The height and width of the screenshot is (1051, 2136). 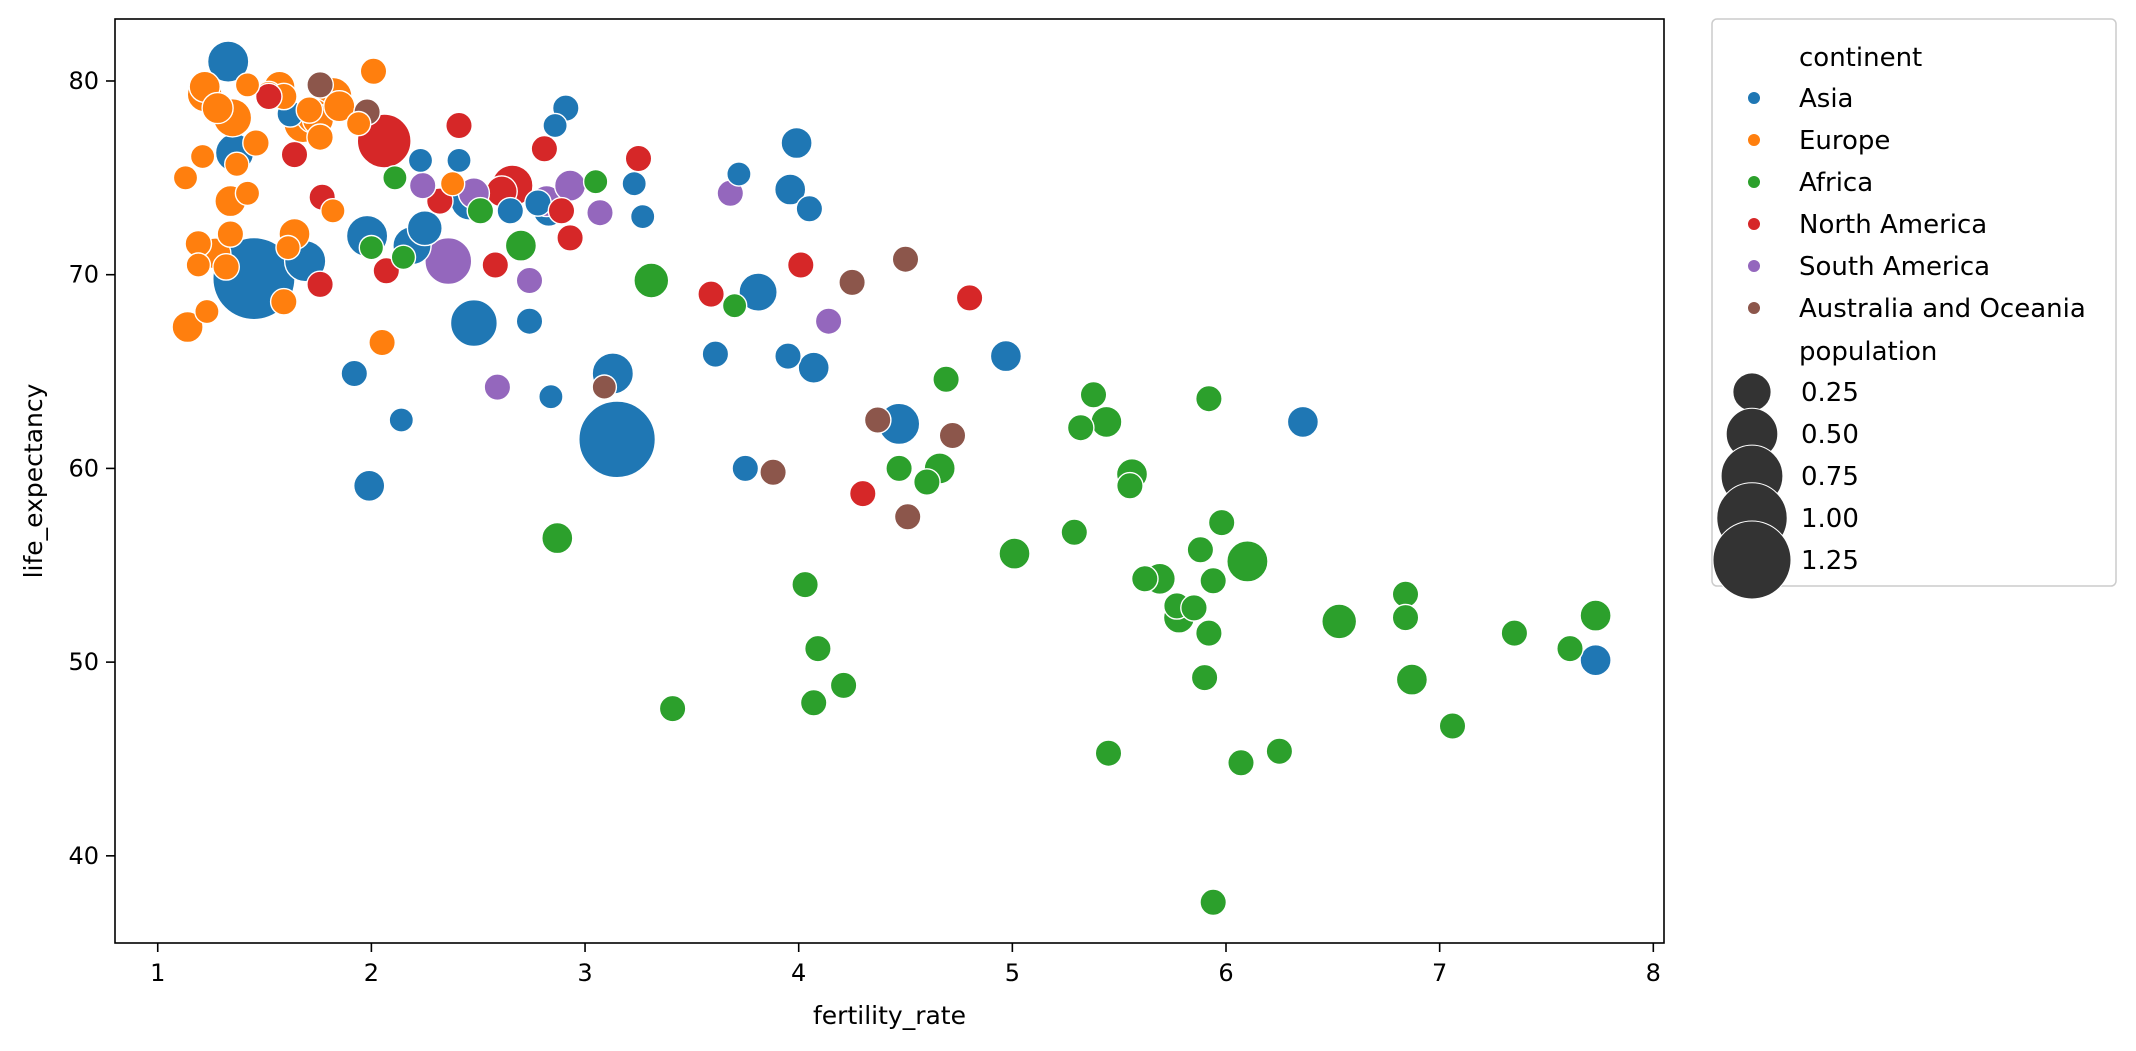 I want to click on legend-label: Asia, so click(x=1826, y=99).